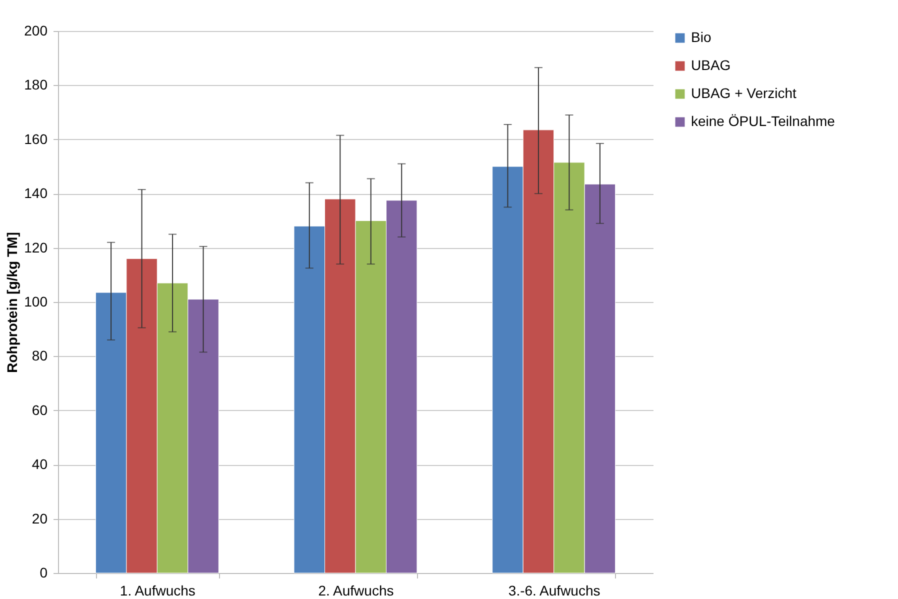  Describe the element at coordinates (36, 302) in the screenshot. I see `y-tick-label: 100` at that location.